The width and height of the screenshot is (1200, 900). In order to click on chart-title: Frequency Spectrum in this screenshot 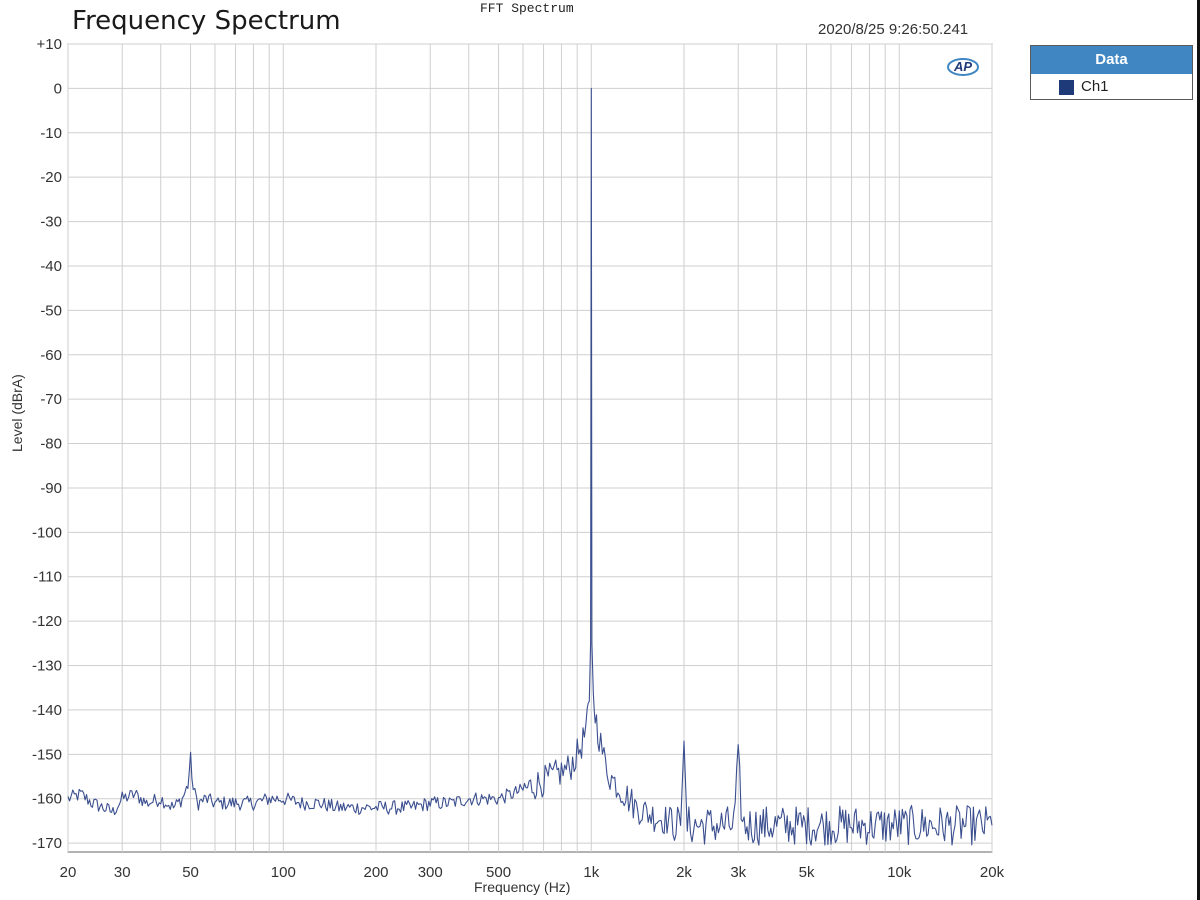, I will do `click(206, 21)`.